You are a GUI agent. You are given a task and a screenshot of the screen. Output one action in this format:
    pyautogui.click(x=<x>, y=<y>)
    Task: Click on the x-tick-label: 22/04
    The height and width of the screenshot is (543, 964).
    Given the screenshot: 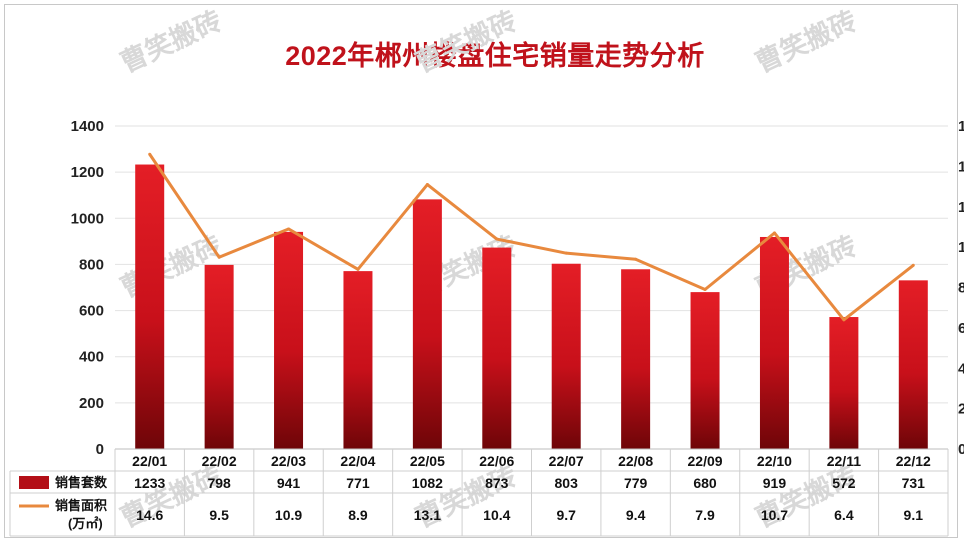 What is the action you would take?
    pyautogui.click(x=357, y=461)
    